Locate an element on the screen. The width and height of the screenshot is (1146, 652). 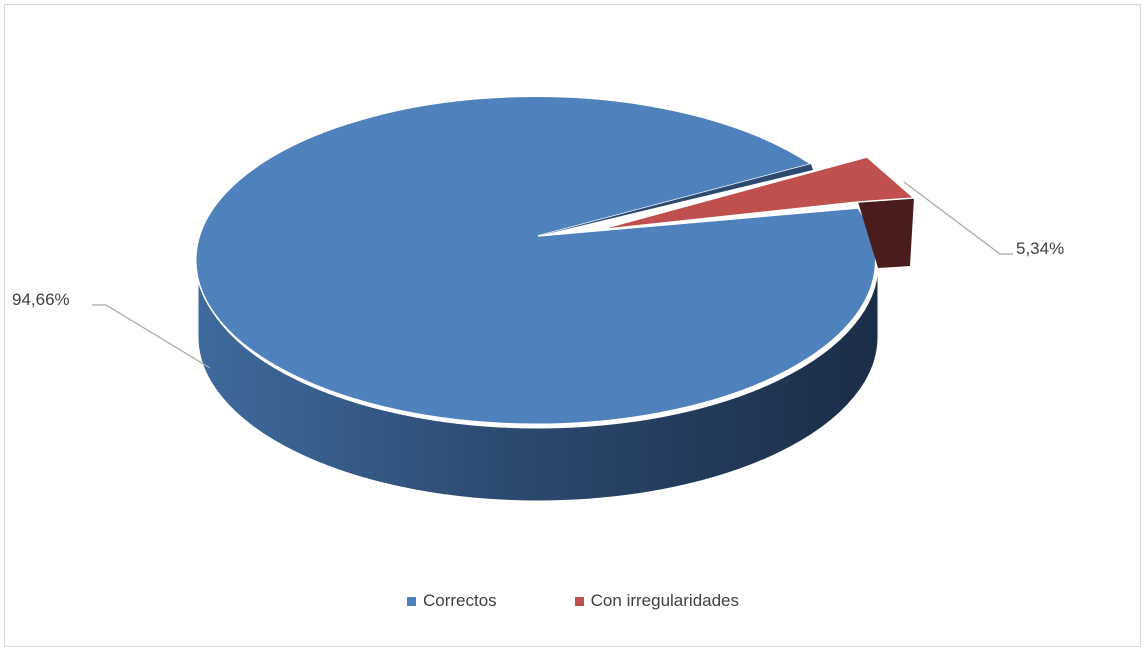
slice-irregularidades-side is located at coordinates (886, 233).